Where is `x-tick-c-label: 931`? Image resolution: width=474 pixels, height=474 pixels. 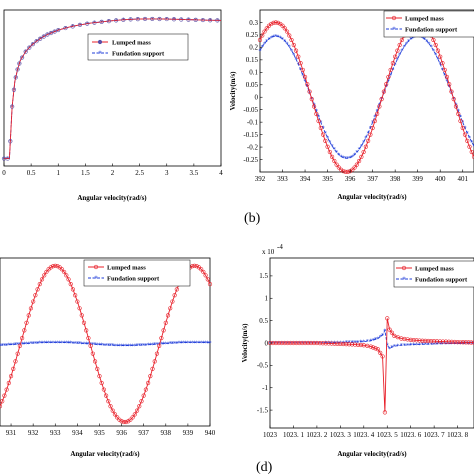 x-tick-c-label: 931 is located at coordinates (11, 433).